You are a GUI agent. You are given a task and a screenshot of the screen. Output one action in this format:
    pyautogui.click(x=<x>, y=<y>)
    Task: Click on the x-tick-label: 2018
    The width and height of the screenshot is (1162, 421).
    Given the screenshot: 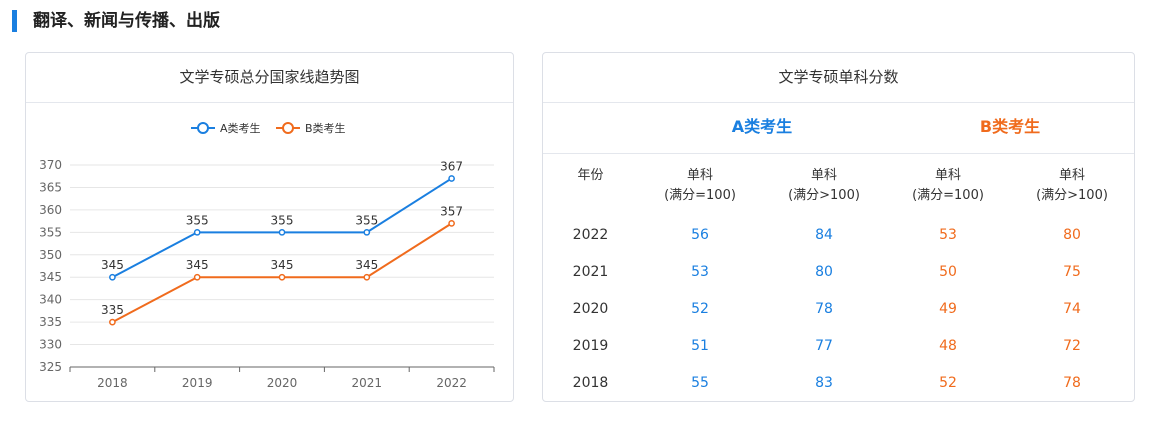 What is the action you would take?
    pyautogui.click(x=112, y=383)
    